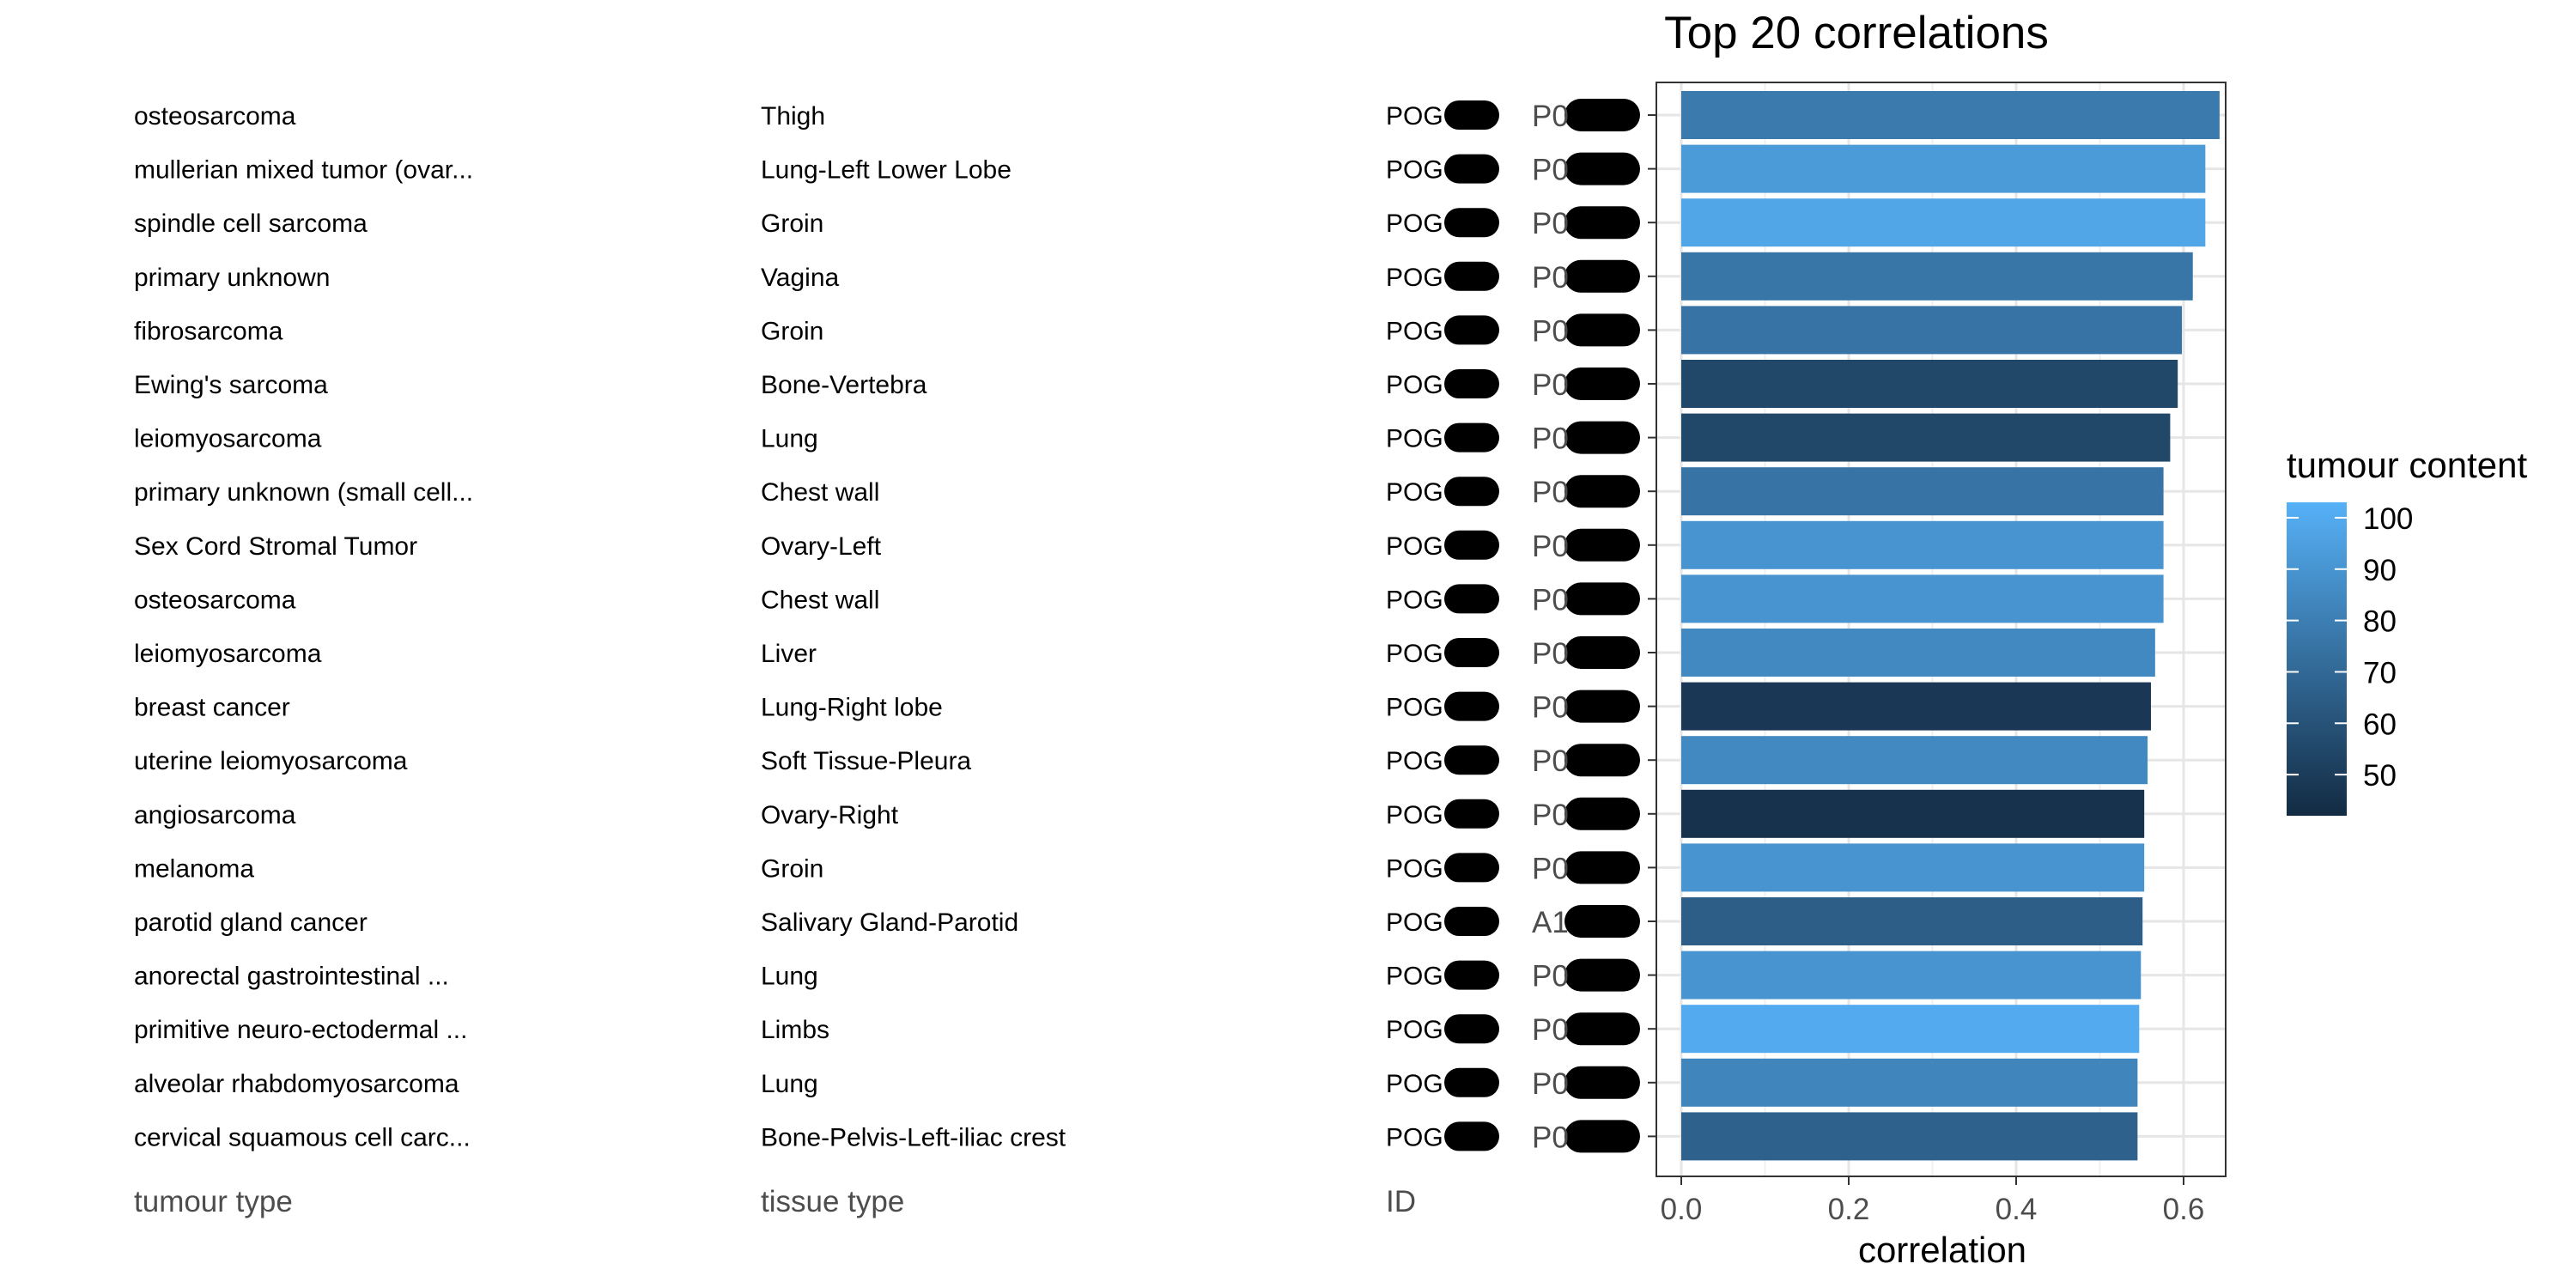  Describe the element at coordinates (2184, 1210) in the screenshot. I see `x-tick-label: 0.6` at that location.